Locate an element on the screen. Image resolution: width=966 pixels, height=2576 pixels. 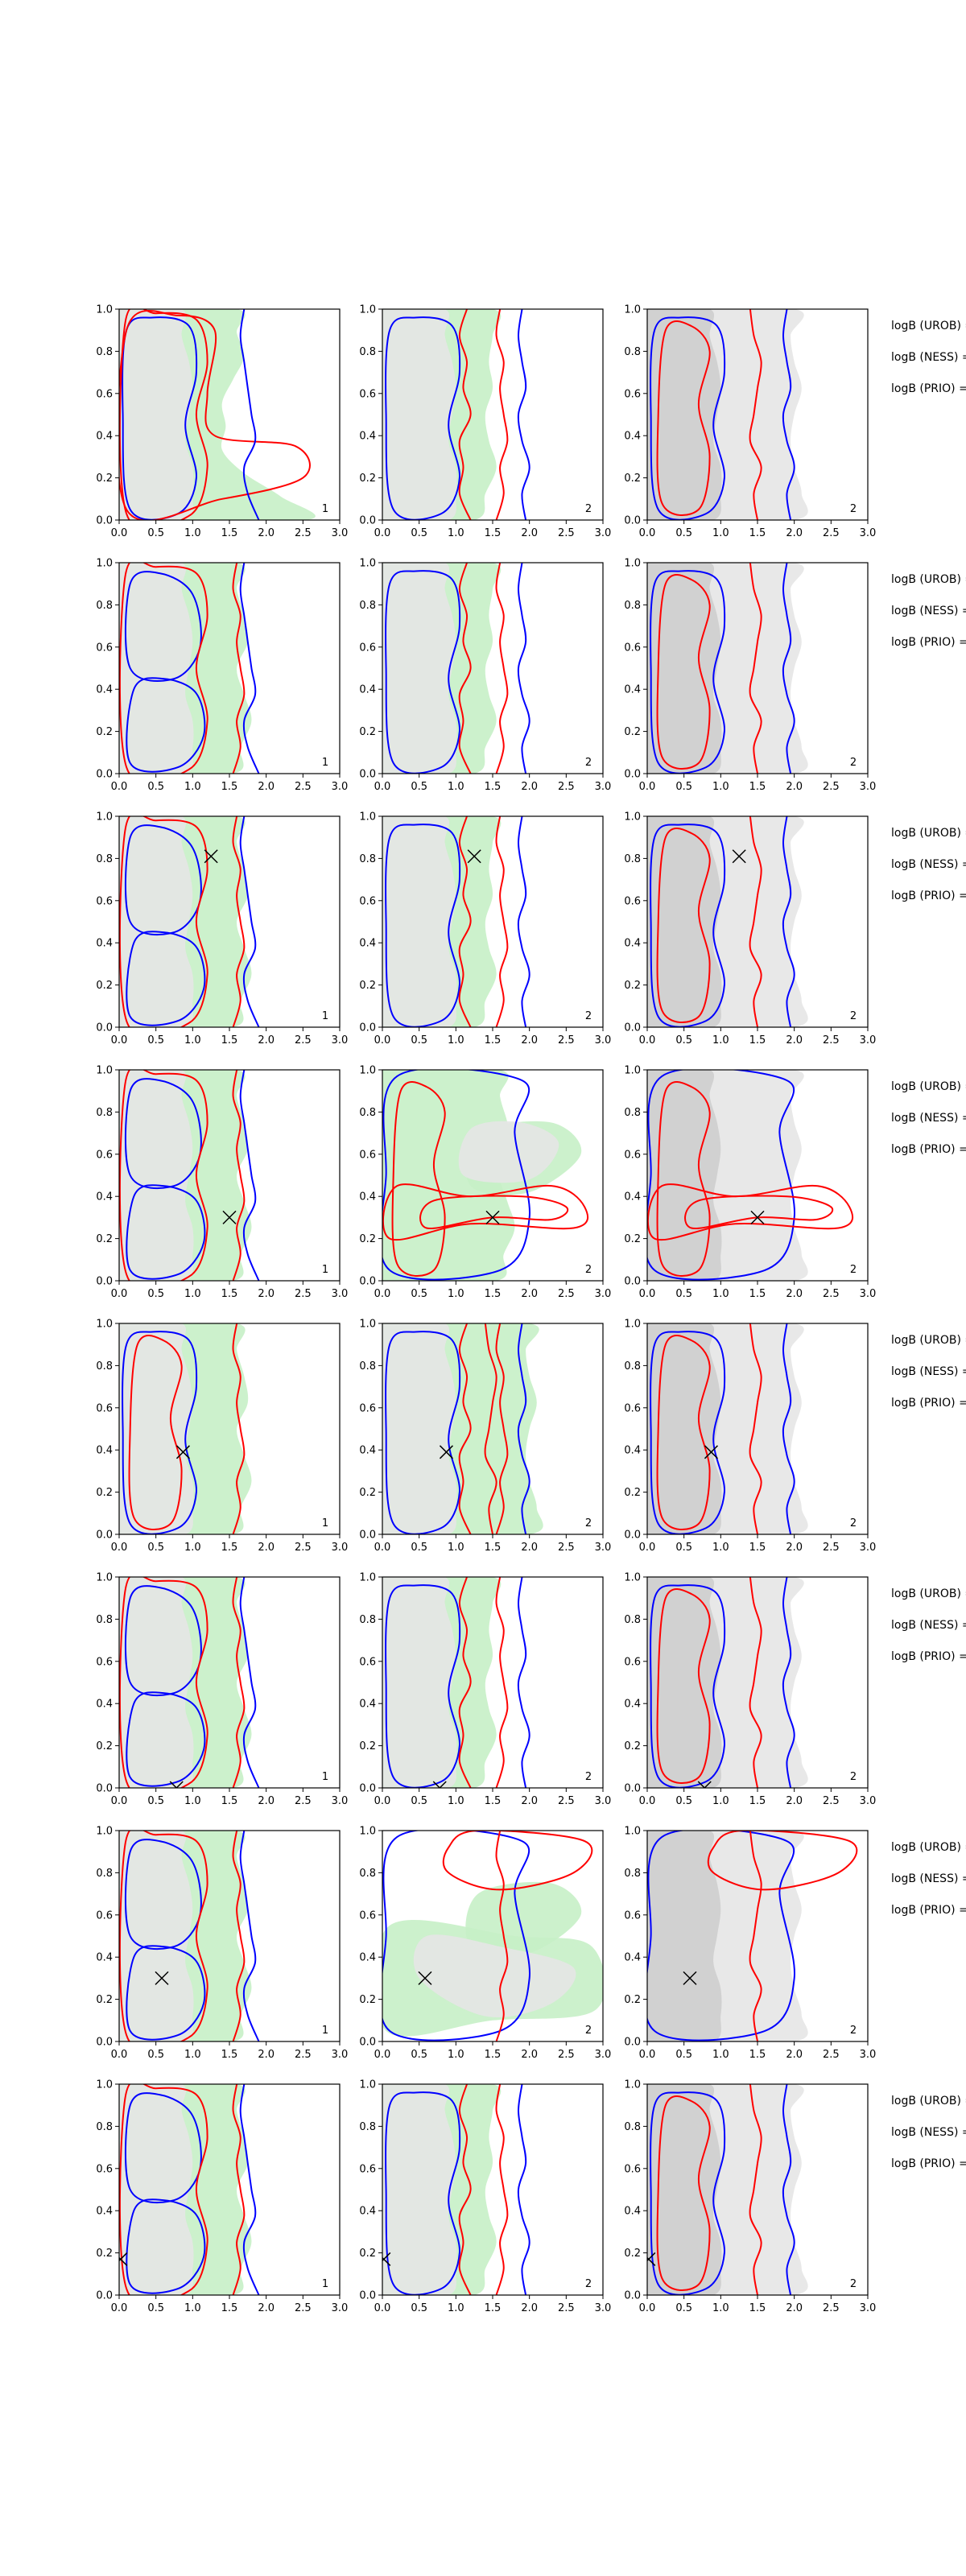
subplot-r7-c1: 0.0 0.5 1.0 1.5 2.0 2.5 3.0 0.0 0.2 0.4 0.6 0.8 1.0 1 is located at coordinates (222, 1944).